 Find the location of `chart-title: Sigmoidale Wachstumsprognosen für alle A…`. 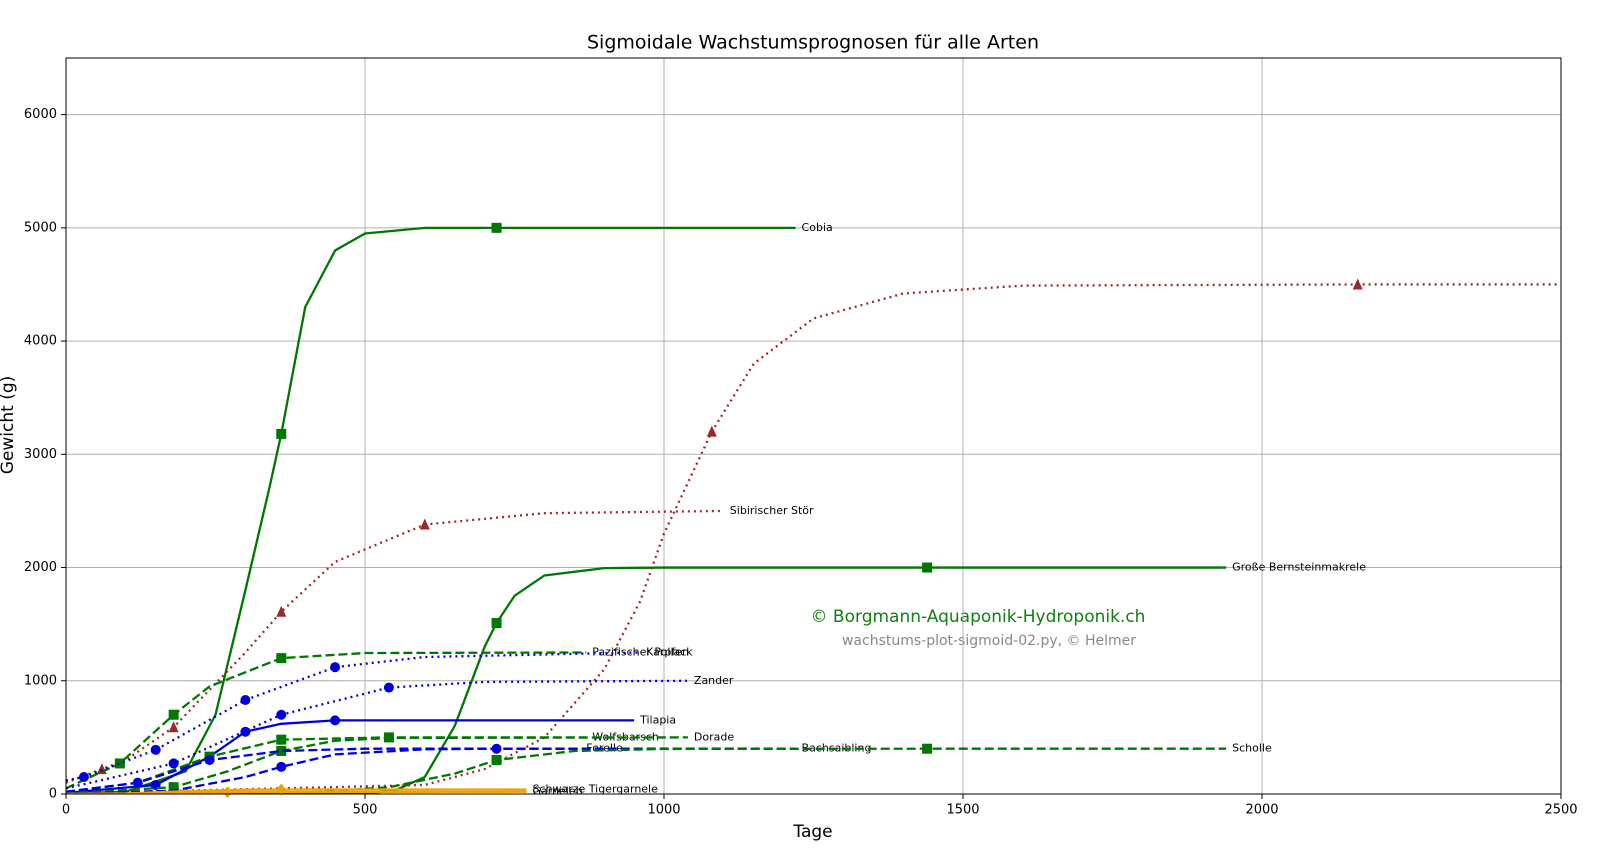

chart-title: Sigmoidale Wachstumsprognosen für alle A… is located at coordinates (813, 43).